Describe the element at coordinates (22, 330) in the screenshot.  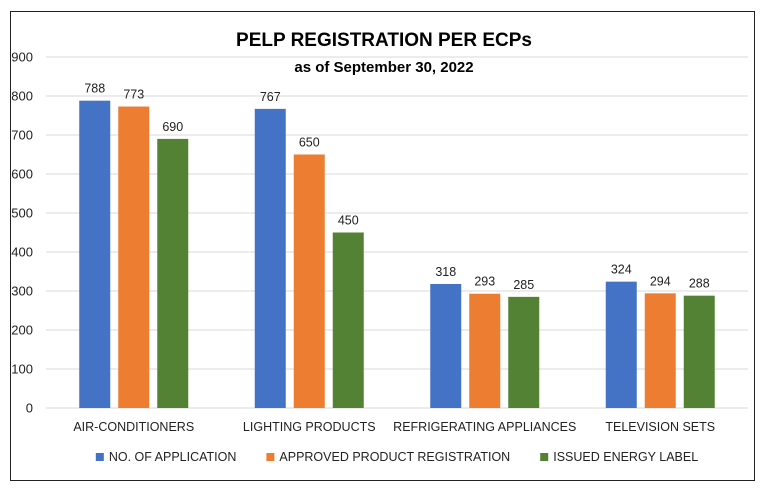
I see `y-tick-label: 200` at that location.